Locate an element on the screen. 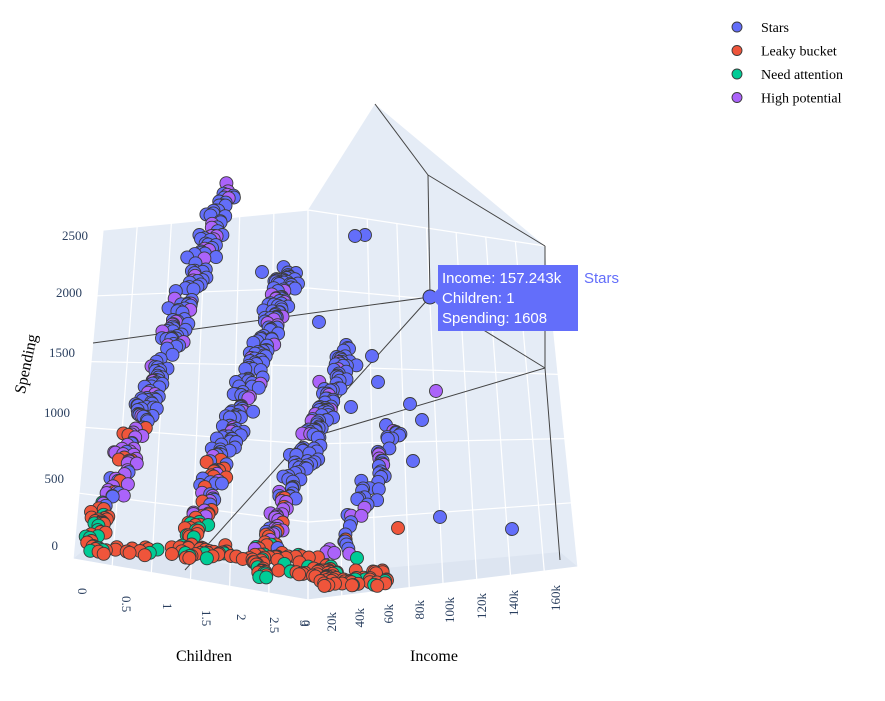 This screenshot has height=701, width=885. z-tick-label: 2000 is located at coordinates (69, 292).